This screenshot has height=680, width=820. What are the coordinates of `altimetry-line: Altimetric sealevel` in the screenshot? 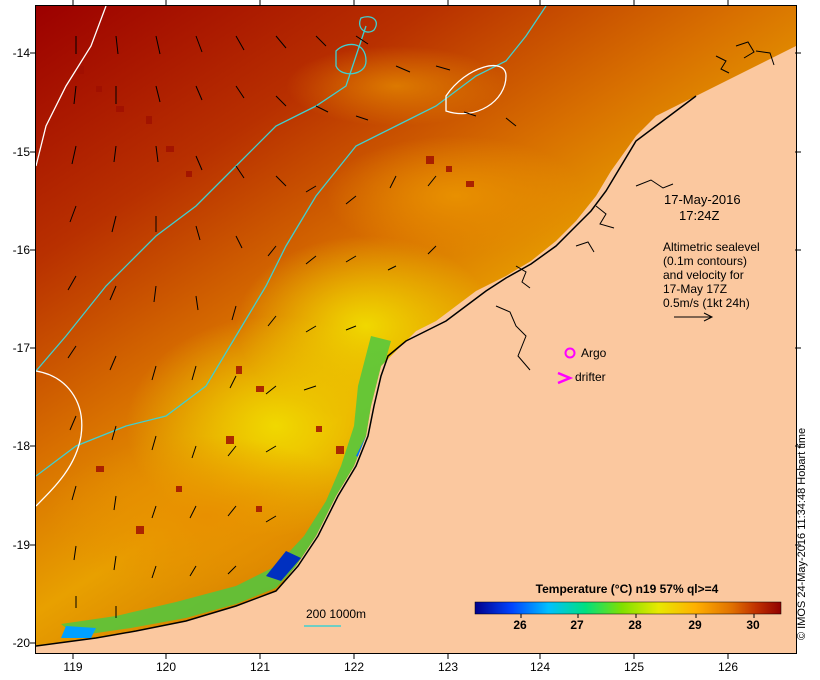 It's located at (711, 247).